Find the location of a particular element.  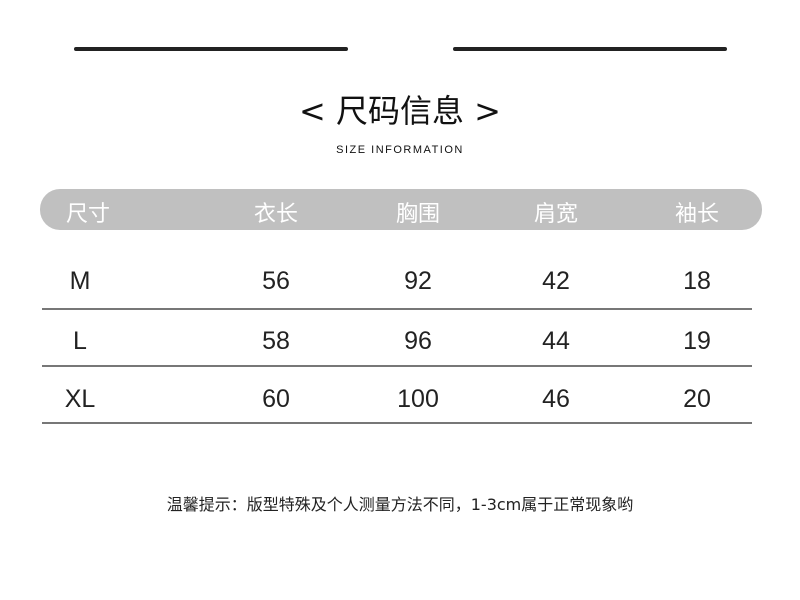

table-cell: 58 is located at coordinates (276, 341).